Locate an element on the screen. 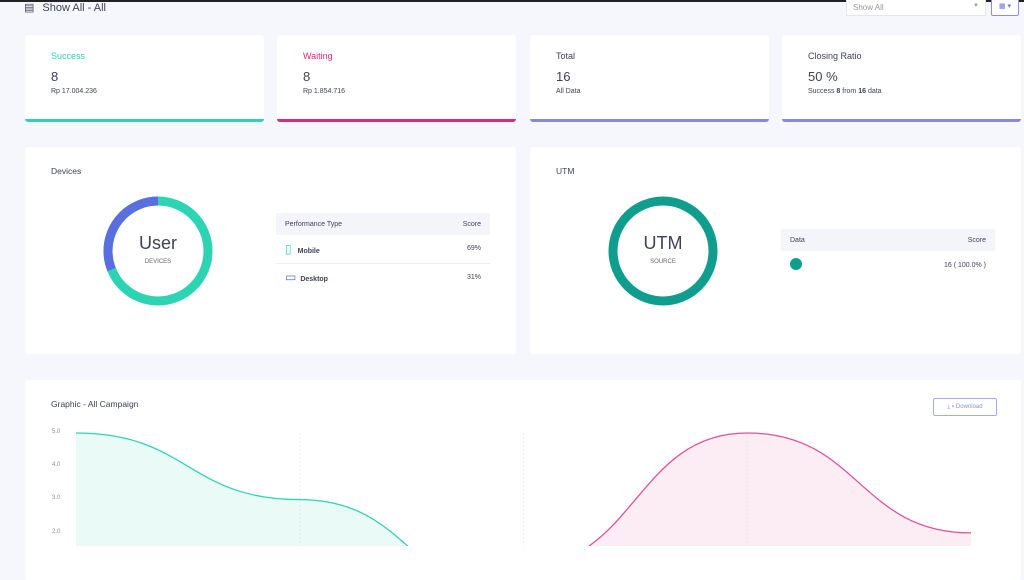 The width and height of the screenshot is (1024, 580). document-icon: ▤ is located at coordinates (29, 8).